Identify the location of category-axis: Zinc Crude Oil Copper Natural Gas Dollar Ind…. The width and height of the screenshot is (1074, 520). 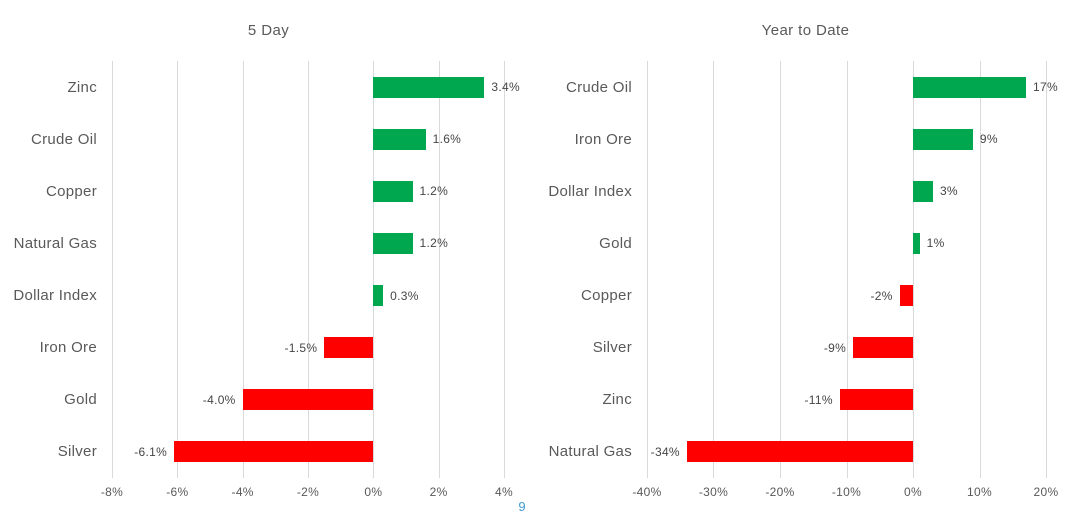
(48, 269).